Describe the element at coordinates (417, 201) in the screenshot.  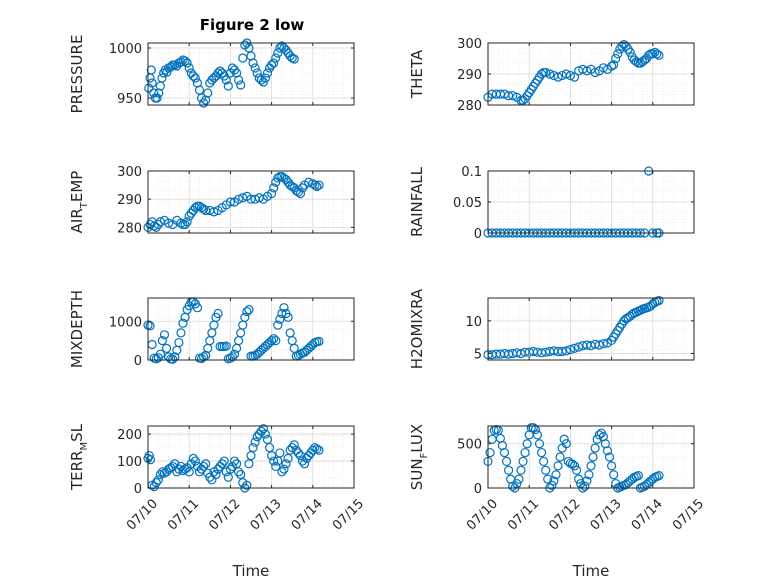
I see `y-axis-label: RAINFALL` at that location.